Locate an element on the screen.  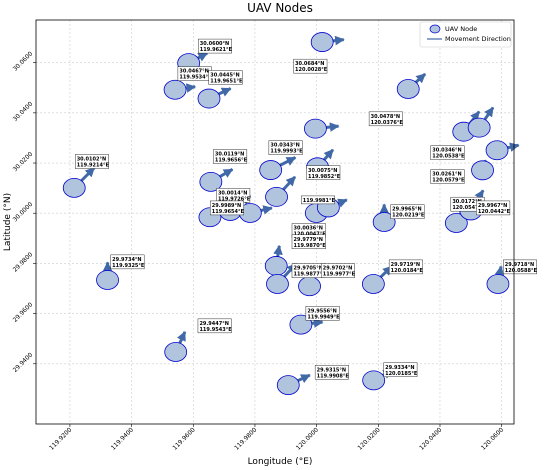
y-tick-label: 30.0000 is located at coordinates (23, 212).